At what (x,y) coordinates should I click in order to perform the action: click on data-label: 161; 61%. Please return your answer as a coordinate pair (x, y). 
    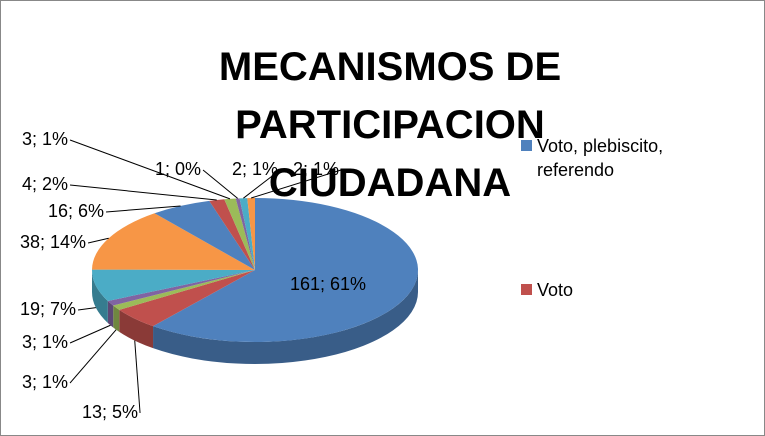
    Looking at the image, I should click on (328, 284).